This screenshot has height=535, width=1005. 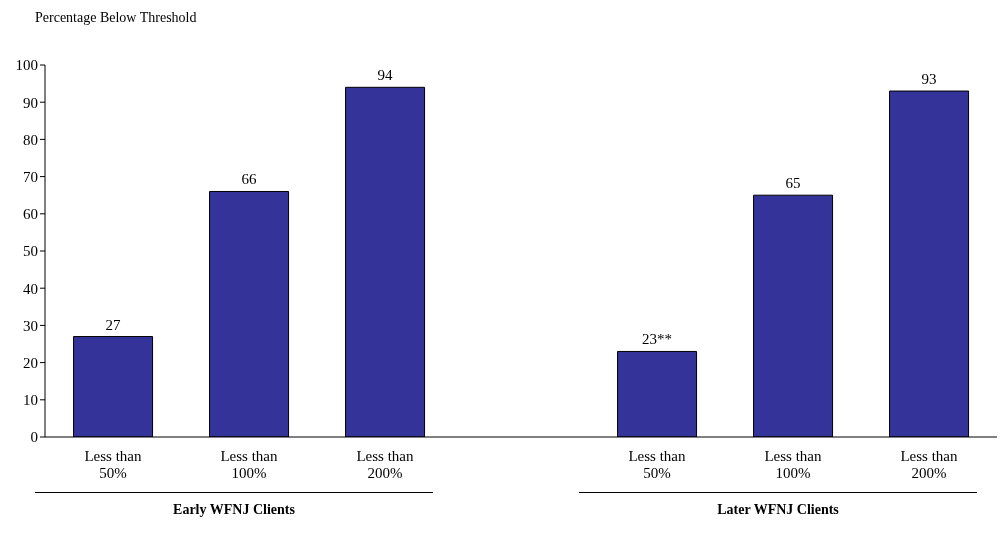 What do you see at coordinates (234, 510) in the screenshot?
I see `text: Early WFNJ Clients` at bounding box center [234, 510].